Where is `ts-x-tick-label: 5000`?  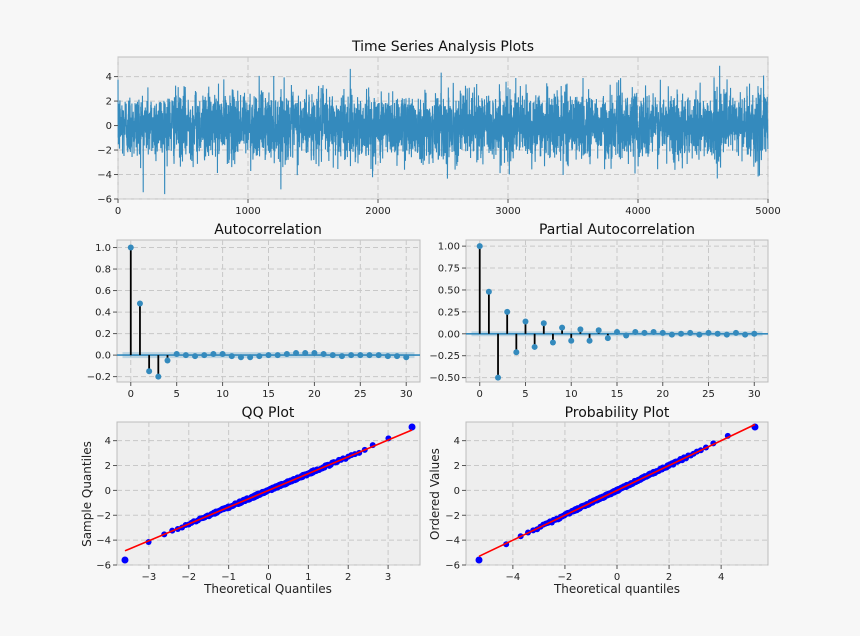
ts-x-tick-label: 5000 is located at coordinates (767, 211).